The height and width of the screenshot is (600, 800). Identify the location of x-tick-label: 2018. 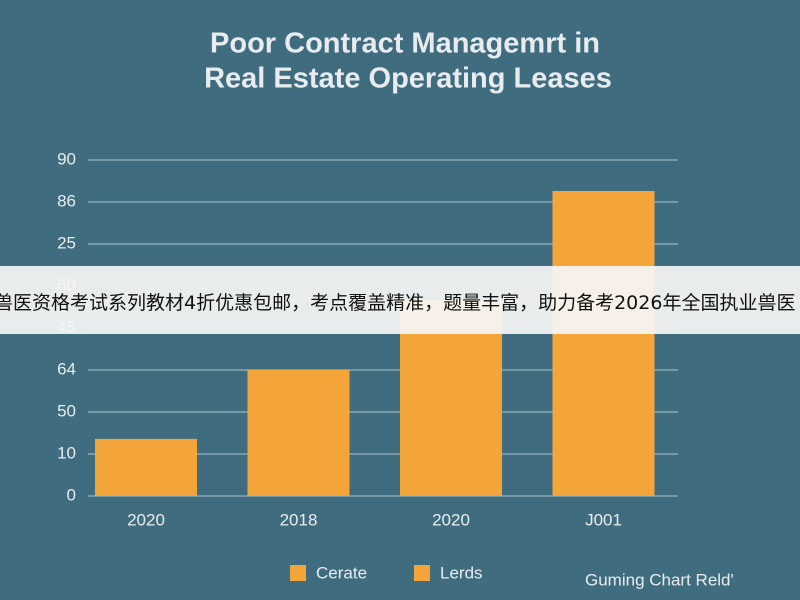
(299, 519).